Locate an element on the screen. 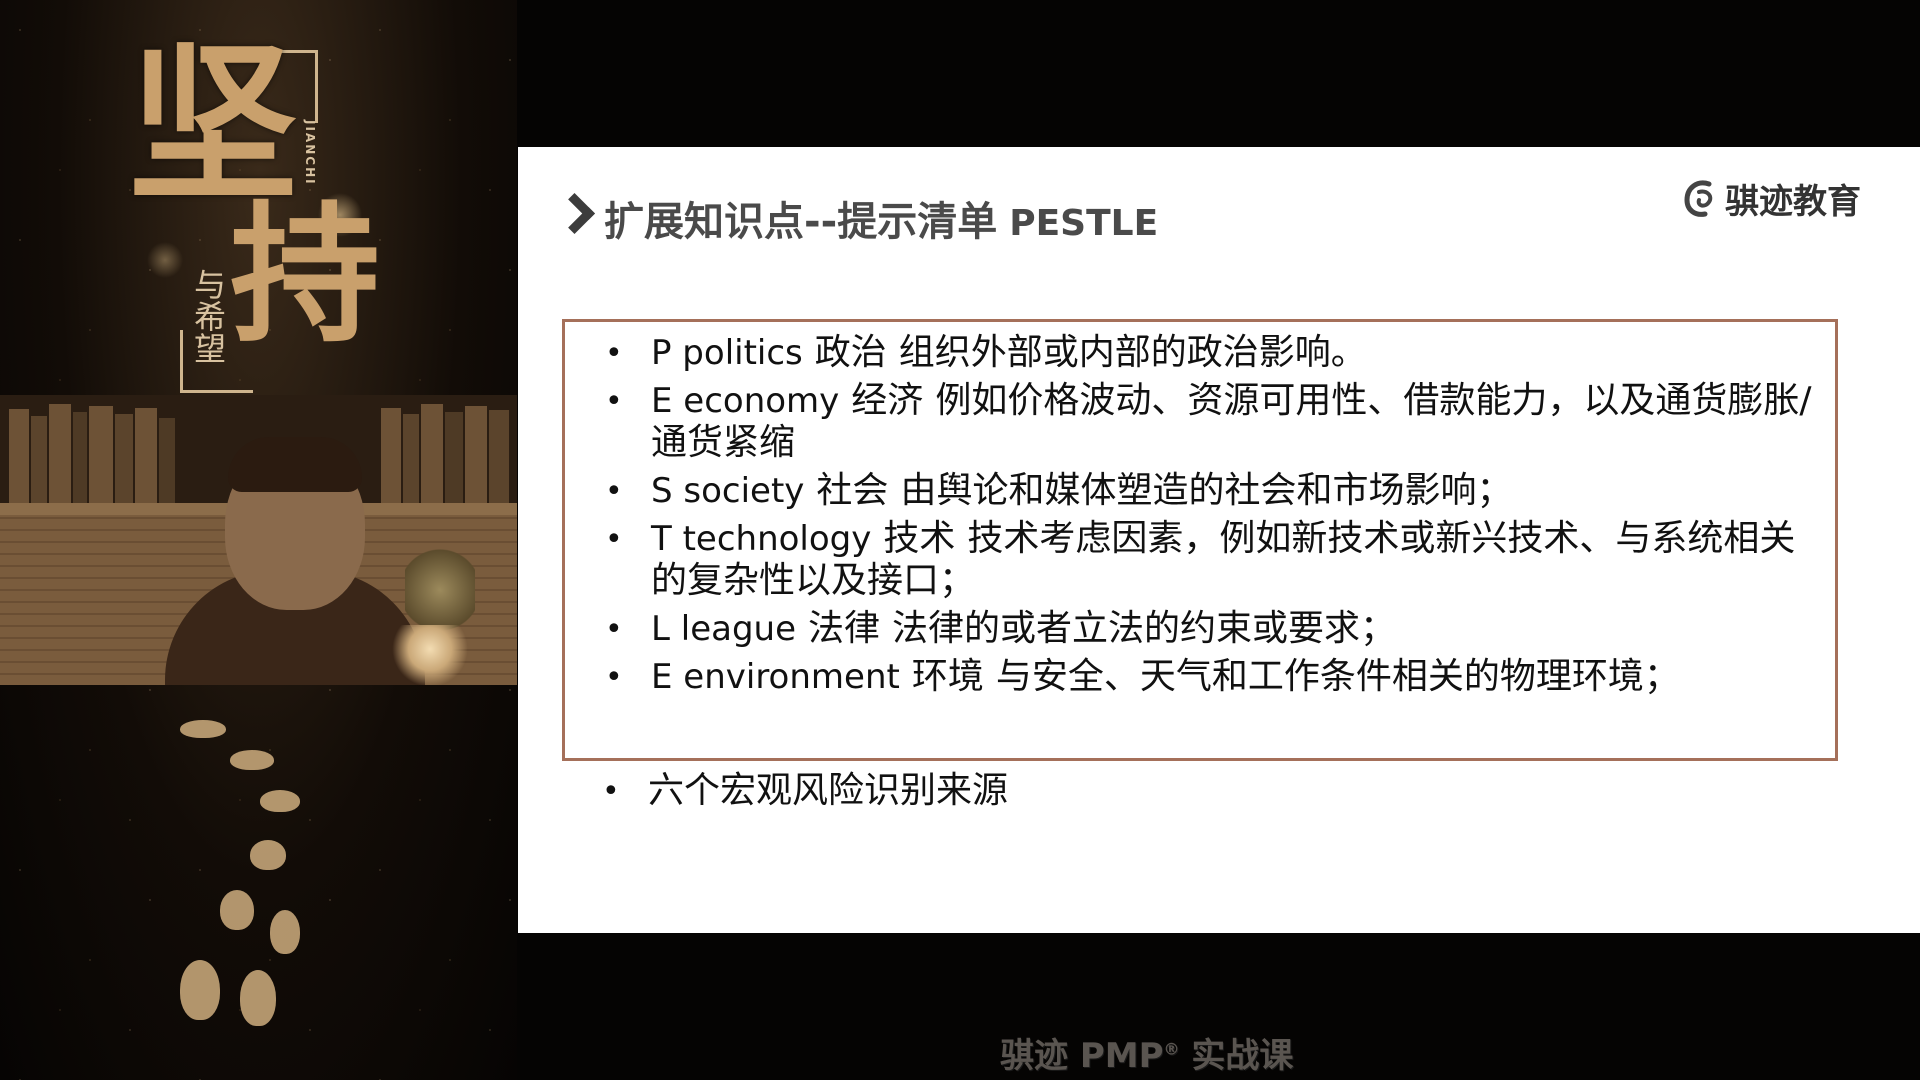 This screenshot has height=1080, width=1920. extra-list: • 六个宏观风险识别来源 is located at coordinates (1194, 791).